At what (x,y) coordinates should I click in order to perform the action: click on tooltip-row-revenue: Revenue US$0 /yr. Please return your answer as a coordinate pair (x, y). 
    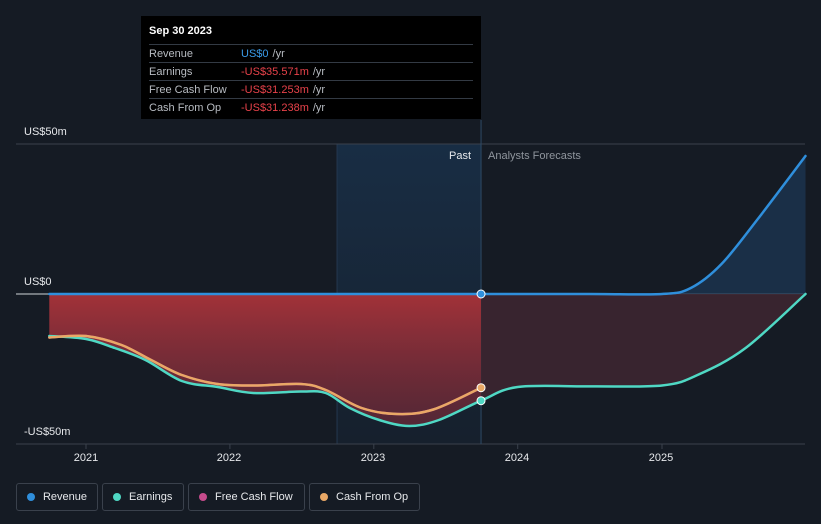
    Looking at the image, I should click on (311, 53).